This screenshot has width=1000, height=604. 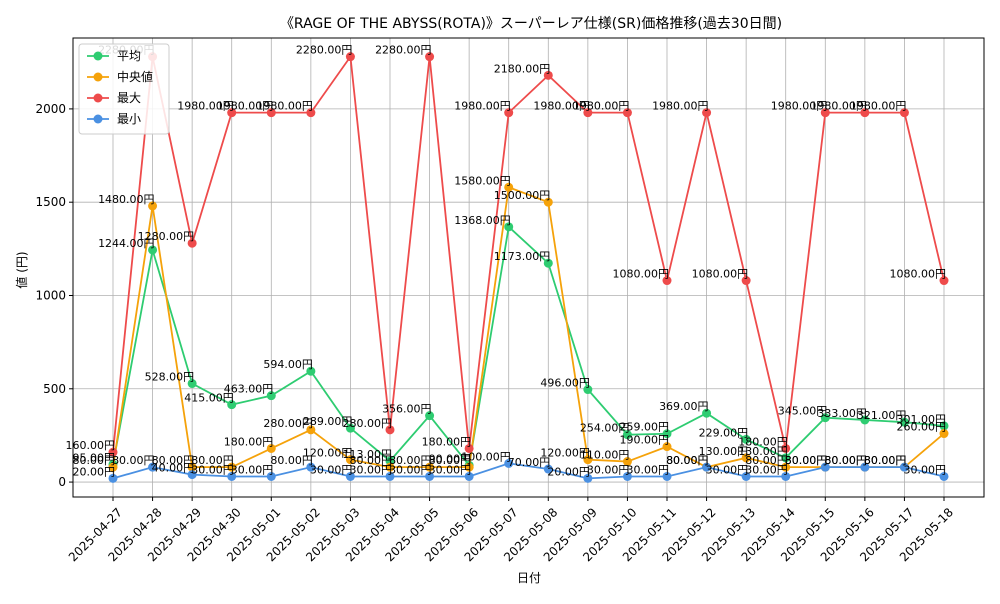 I want to click on legend-label: 最大, so click(x=129, y=98).